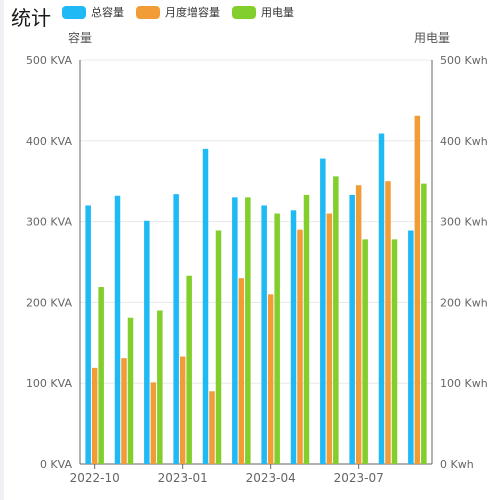 The image size is (500, 500). I want to click on legend-swatch-power, so click(244, 12).